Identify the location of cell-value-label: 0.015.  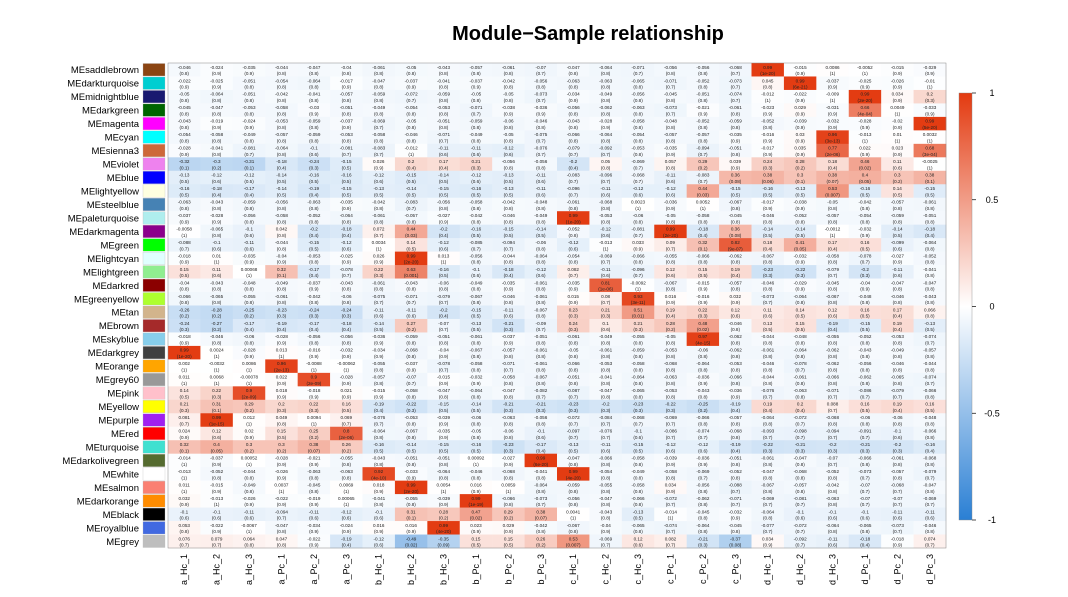
(573, 296).